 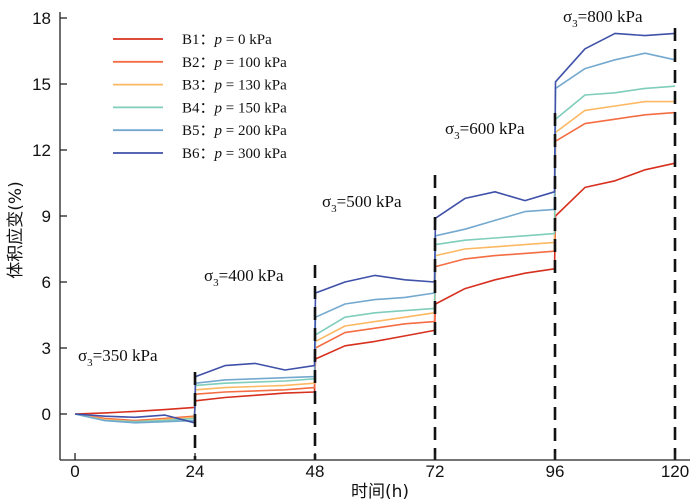 I want to click on stage-label: σ3=800 kPa, so click(x=603, y=18).